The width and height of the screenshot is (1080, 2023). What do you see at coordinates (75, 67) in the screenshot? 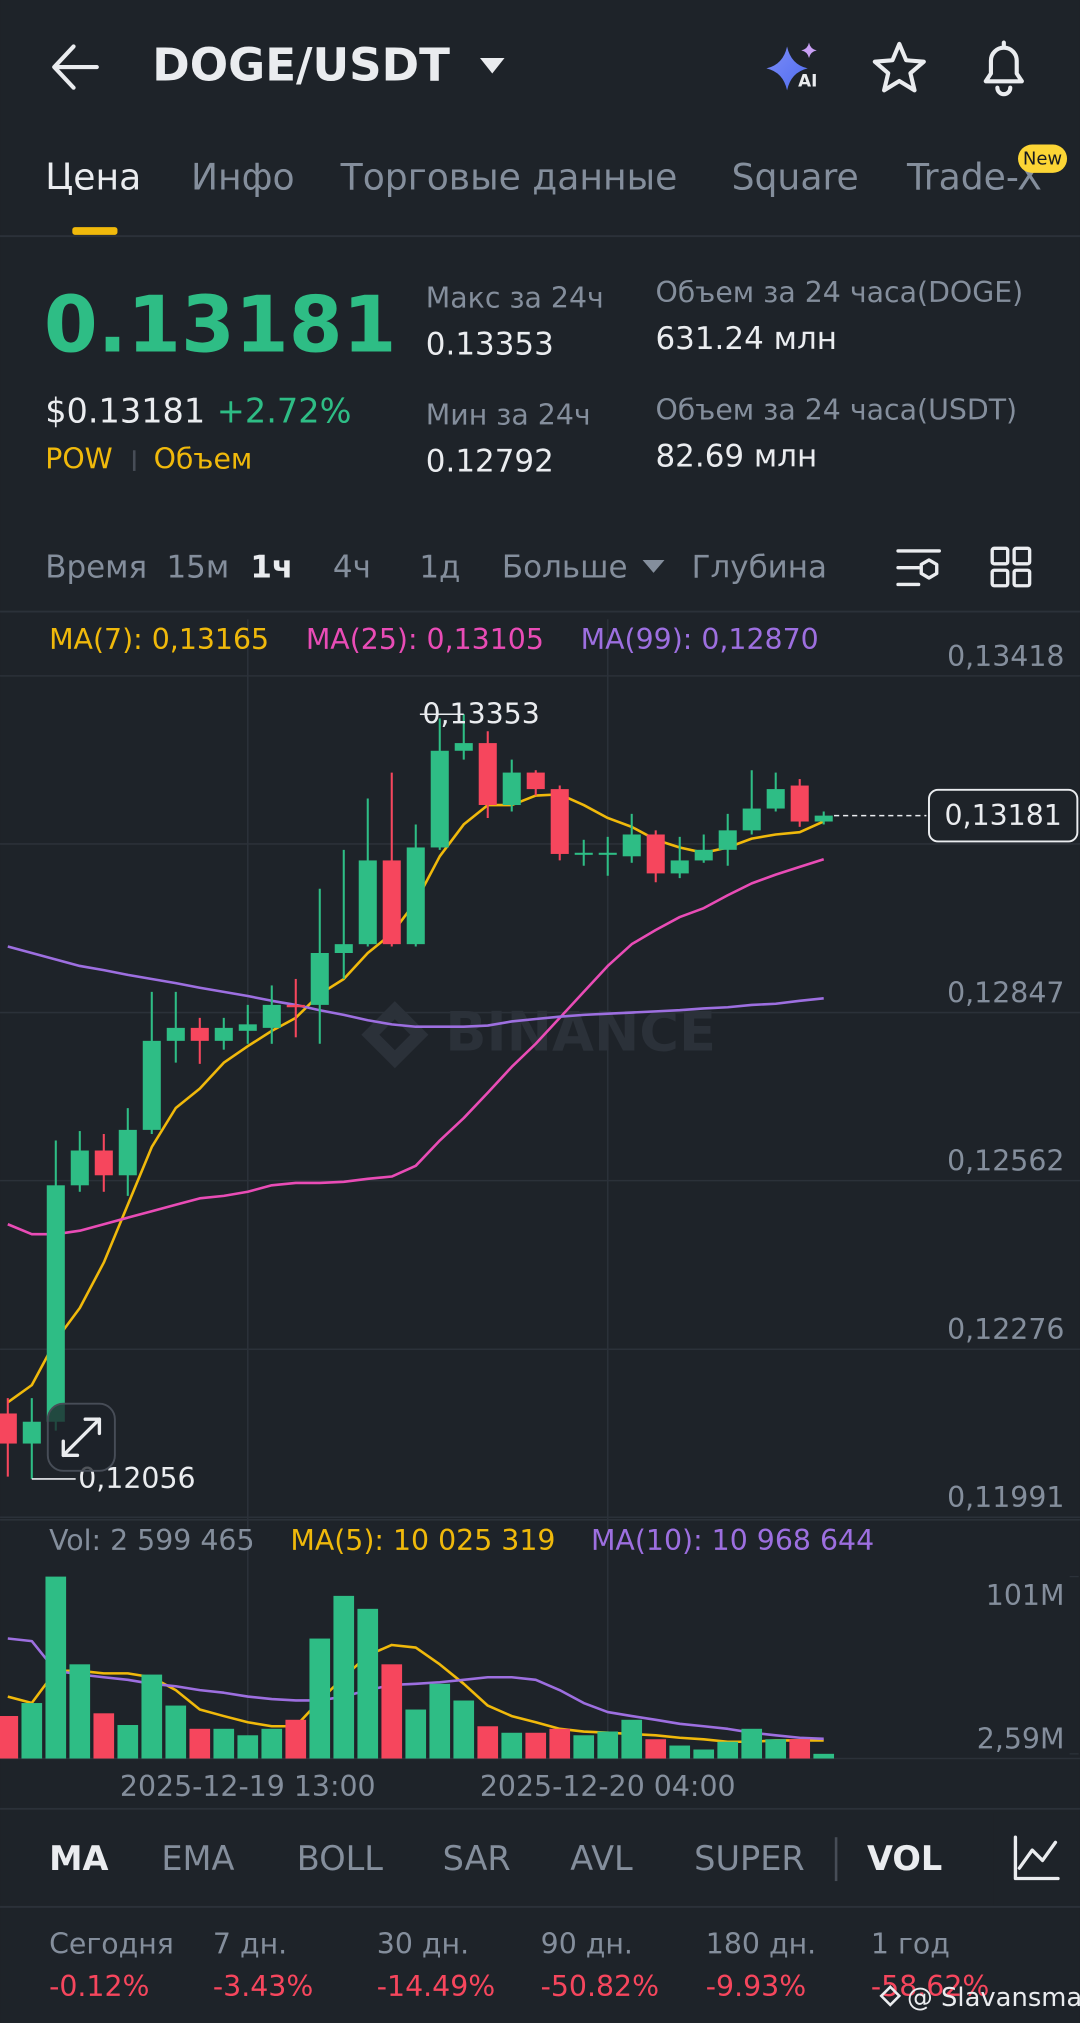
I see `back-button` at bounding box center [75, 67].